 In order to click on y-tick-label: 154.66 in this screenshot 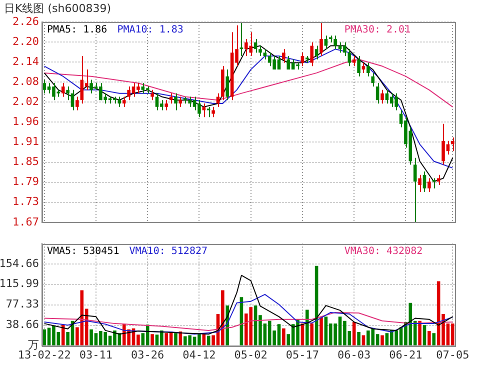, I will do `click(19, 263)`.